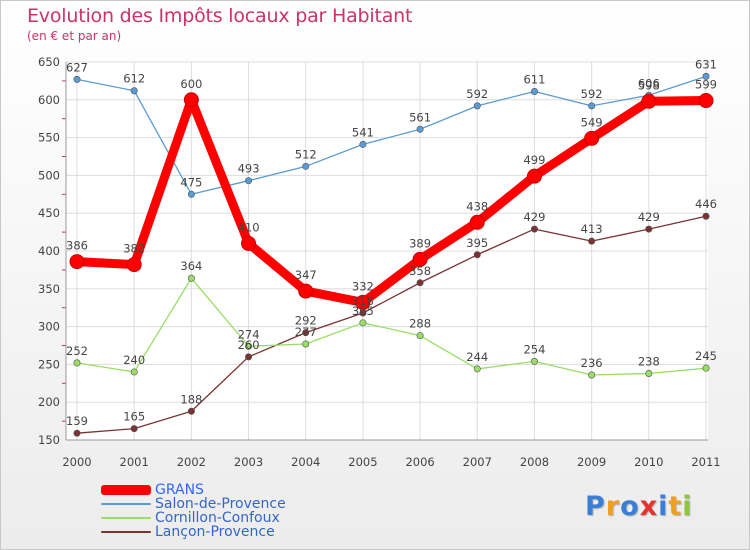 This screenshot has height=550, width=750. Describe the element at coordinates (49, 100) in the screenshot. I see `y-tick-label: 600` at that location.